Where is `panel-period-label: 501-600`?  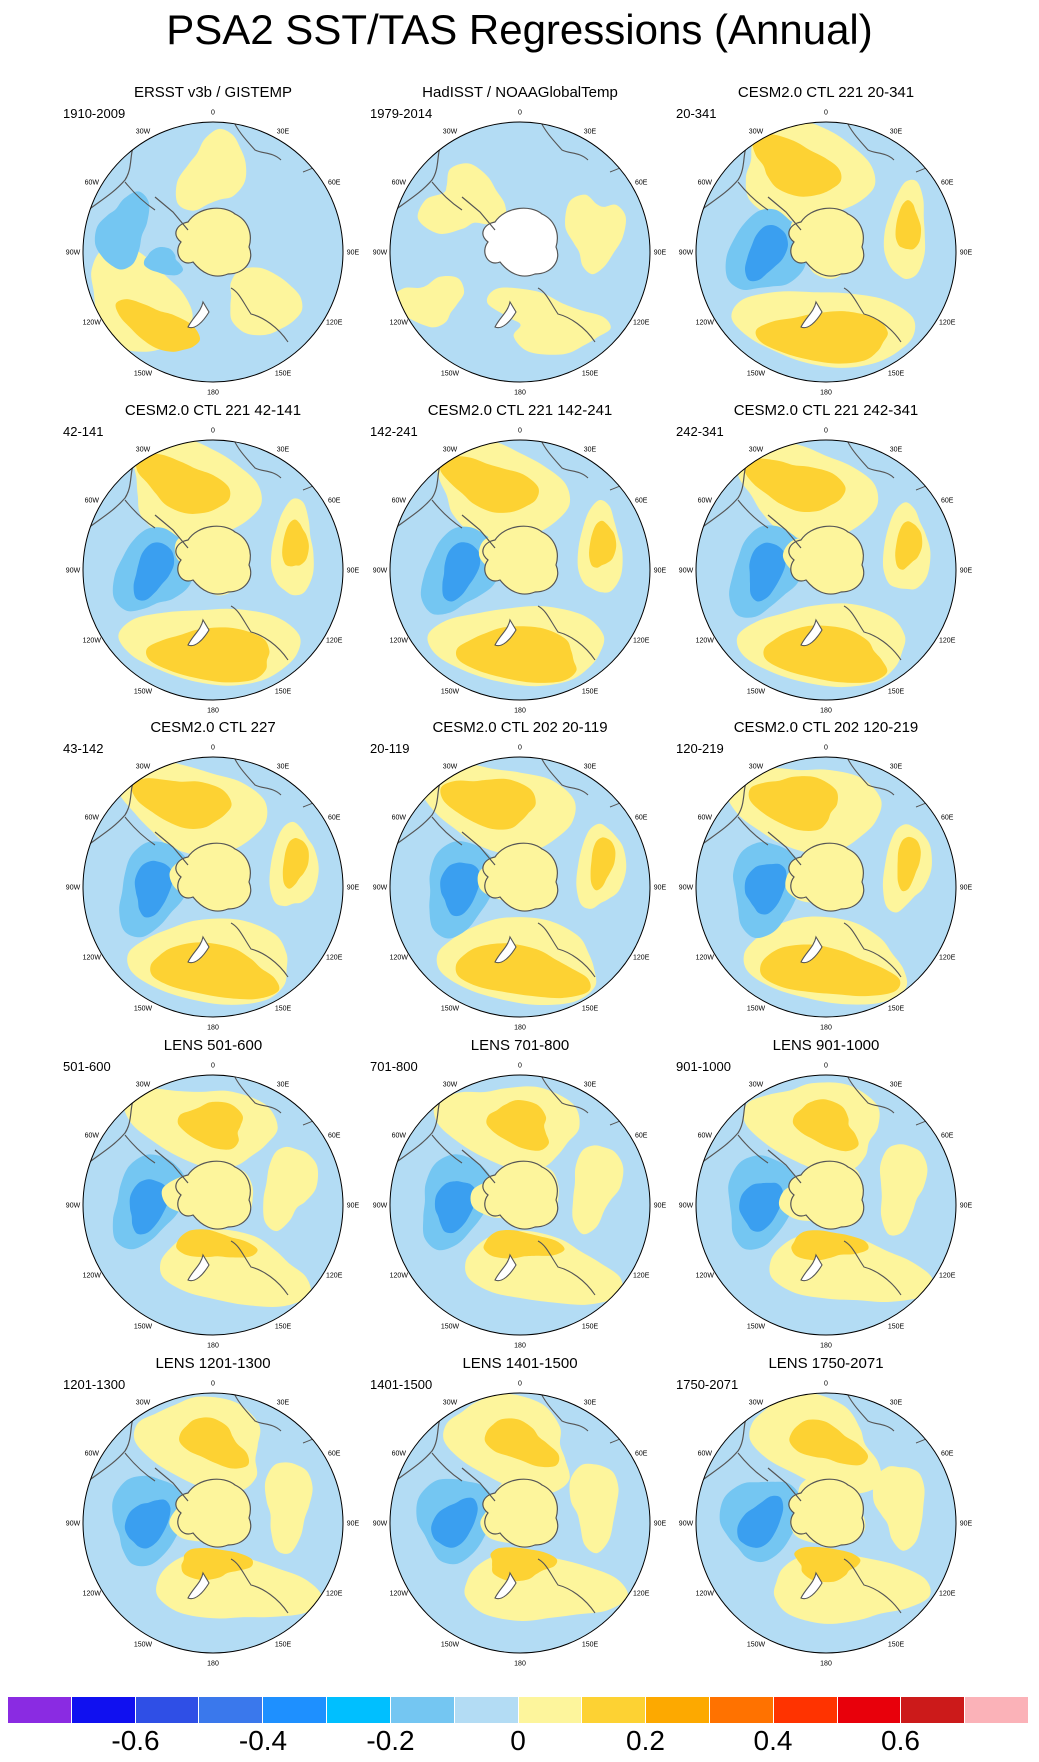
panel-period-label: 501-600 is located at coordinates (87, 1066).